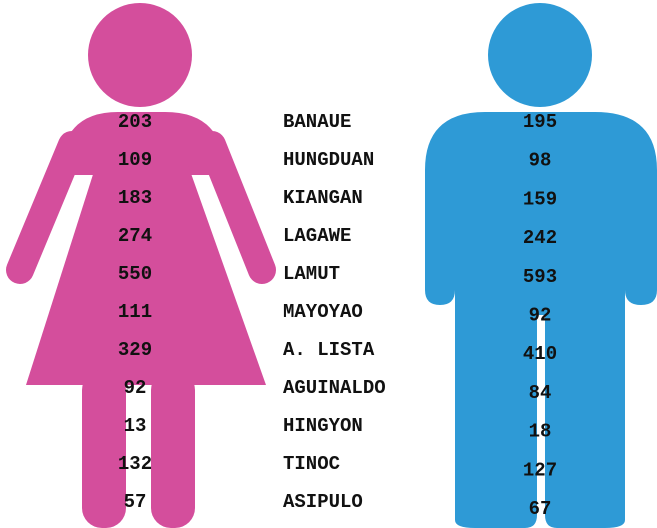 The image size is (657, 528). What do you see at coordinates (140, 55) in the screenshot?
I see `female-head` at bounding box center [140, 55].